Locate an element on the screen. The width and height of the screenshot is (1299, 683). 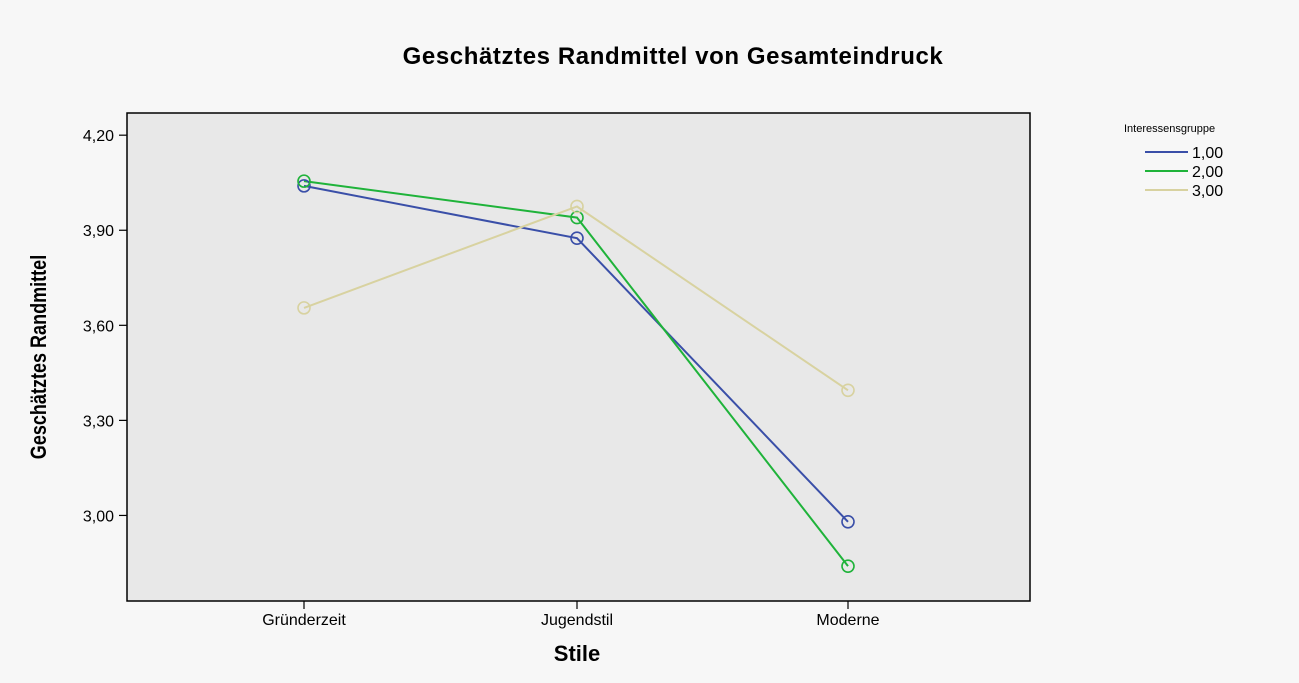
y-axis-ticks: 3,00 3,30 3,60 3,90 4,20 is located at coordinates (105, 326).